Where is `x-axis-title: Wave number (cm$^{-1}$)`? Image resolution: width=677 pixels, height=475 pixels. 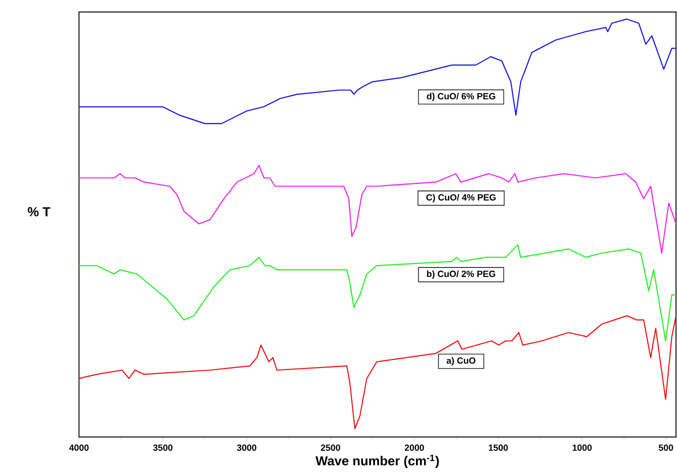 x-axis-title: Wave number (cm$^{-1}$) is located at coordinates (377, 461).